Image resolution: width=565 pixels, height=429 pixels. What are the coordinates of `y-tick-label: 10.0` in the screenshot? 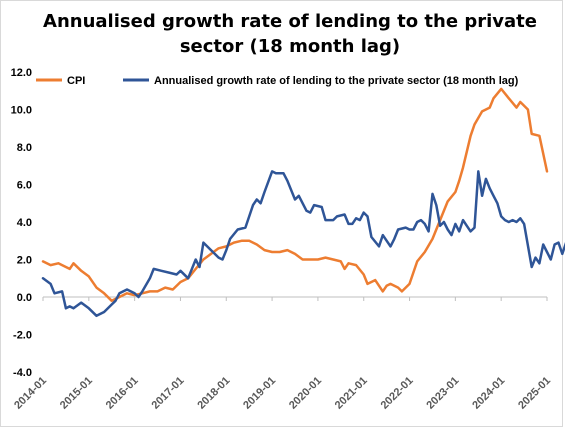 It's located at (21, 111).